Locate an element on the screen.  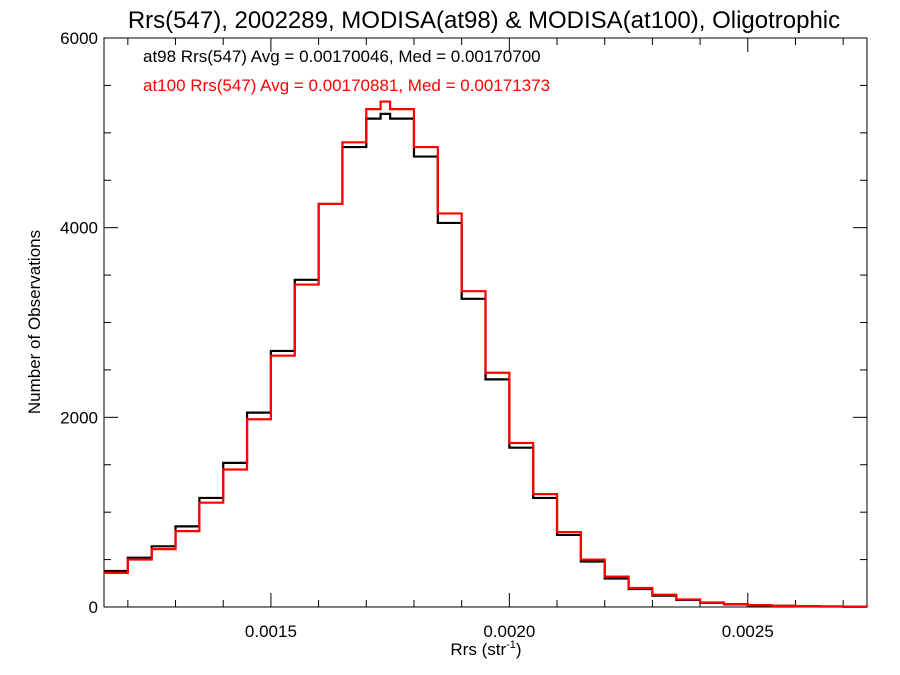
y-tick-label: 0 is located at coordinates (93, 607).